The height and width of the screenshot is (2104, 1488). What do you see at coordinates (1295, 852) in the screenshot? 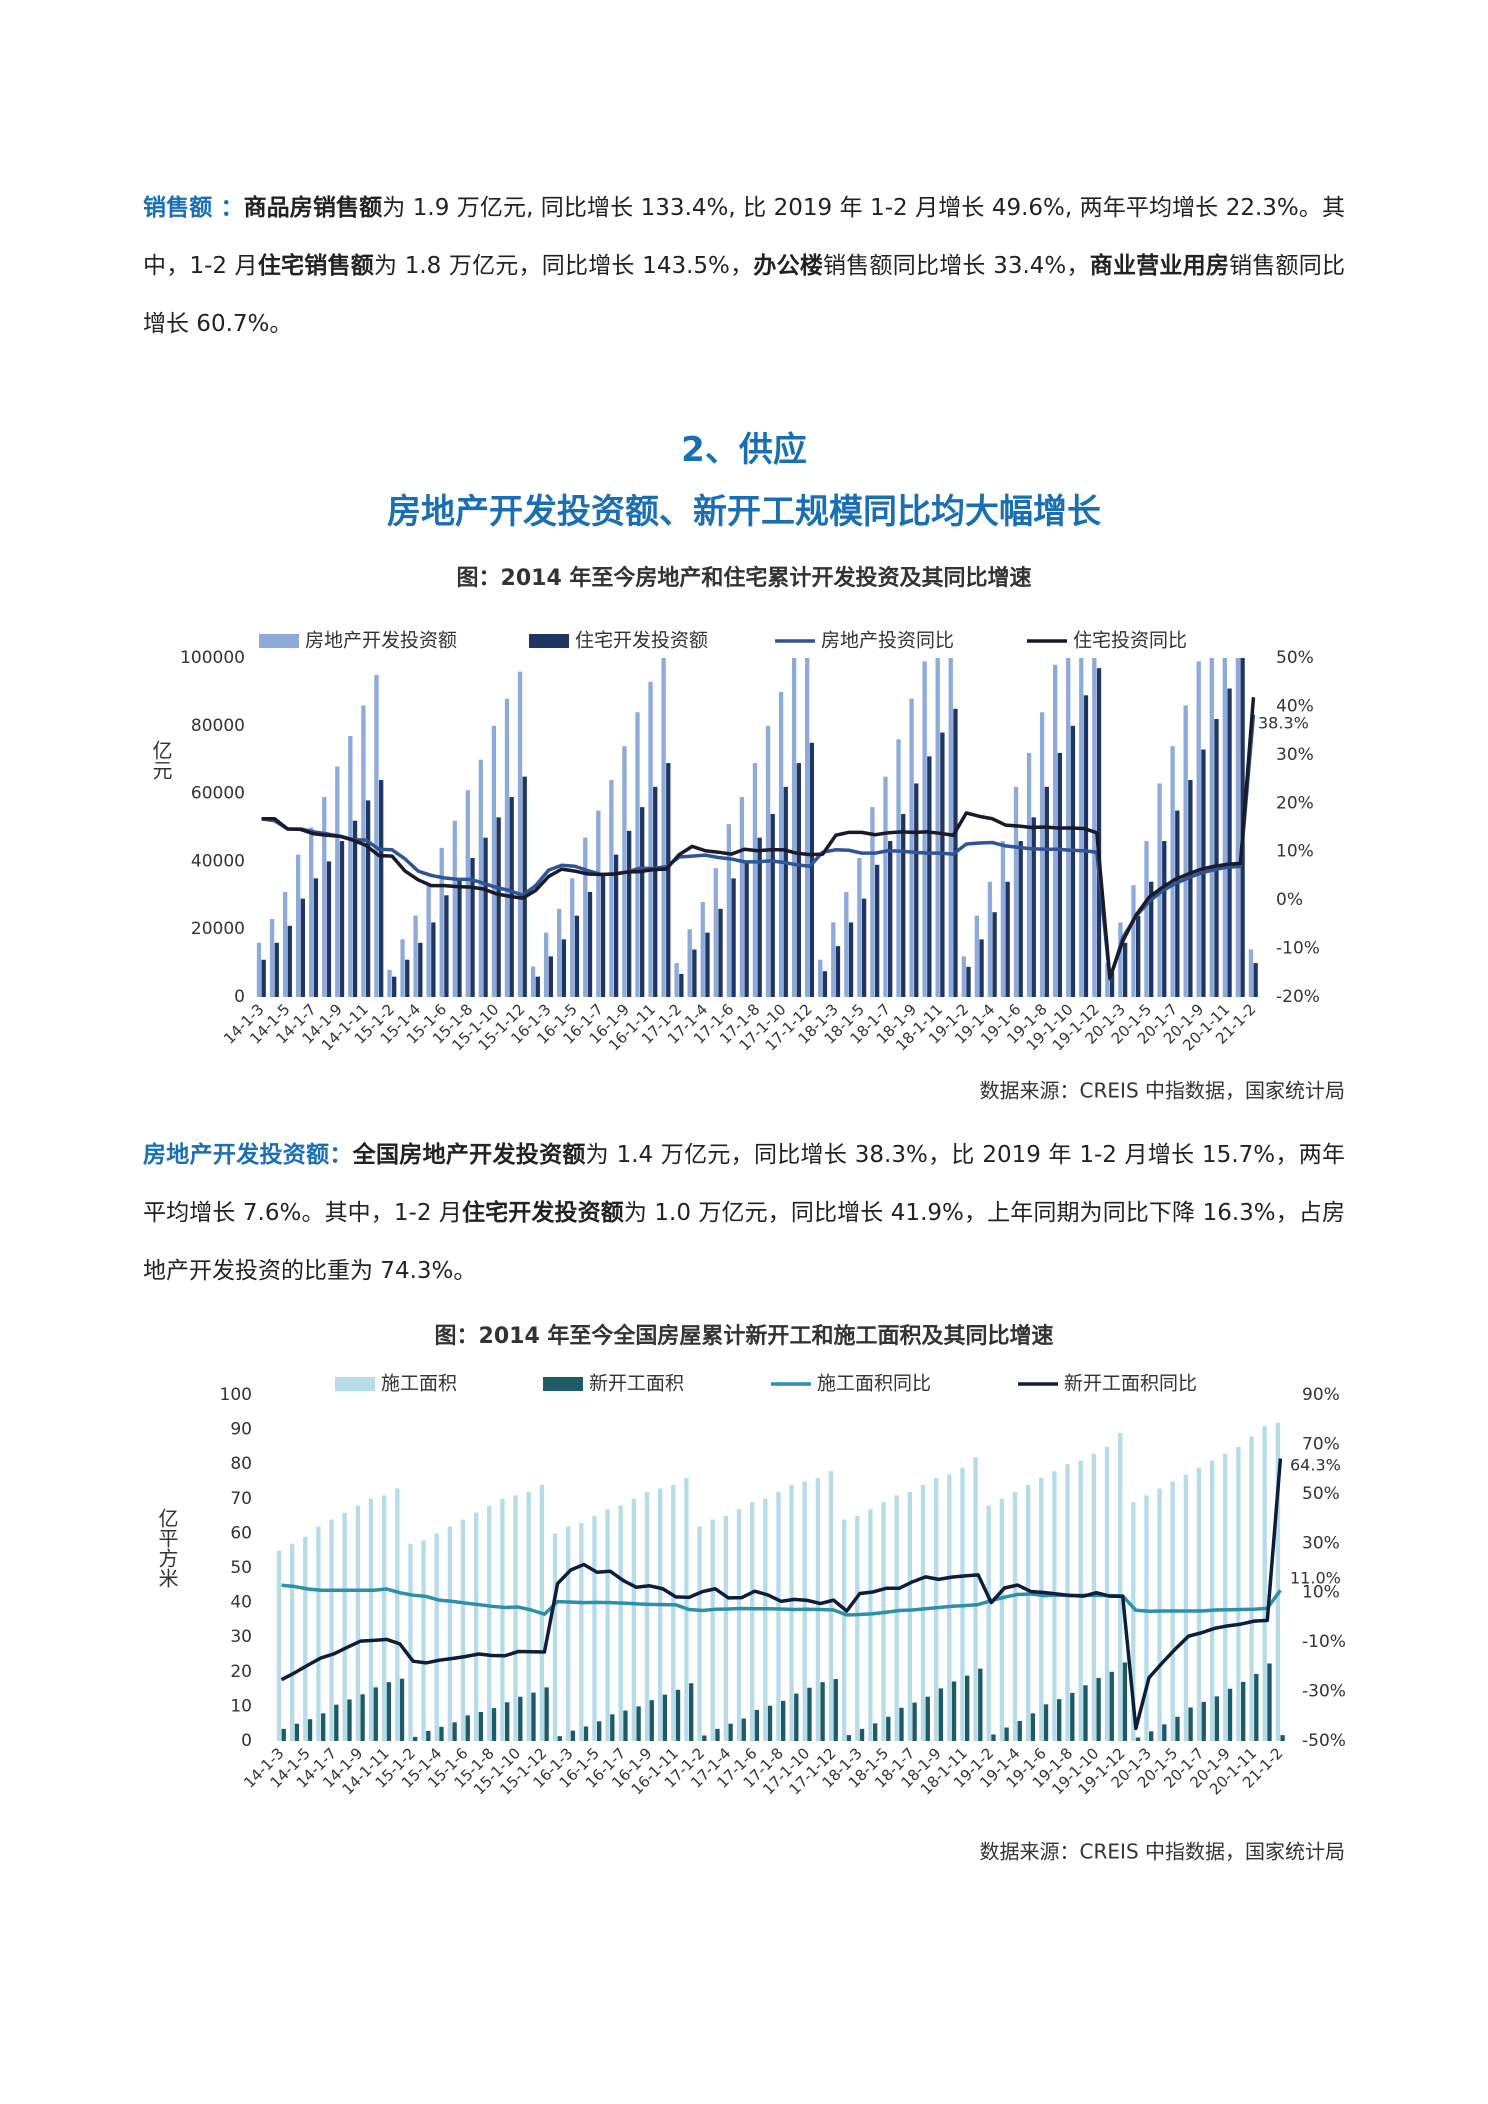
I see `y2-tick-label: 10%` at bounding box center [1295, 852].